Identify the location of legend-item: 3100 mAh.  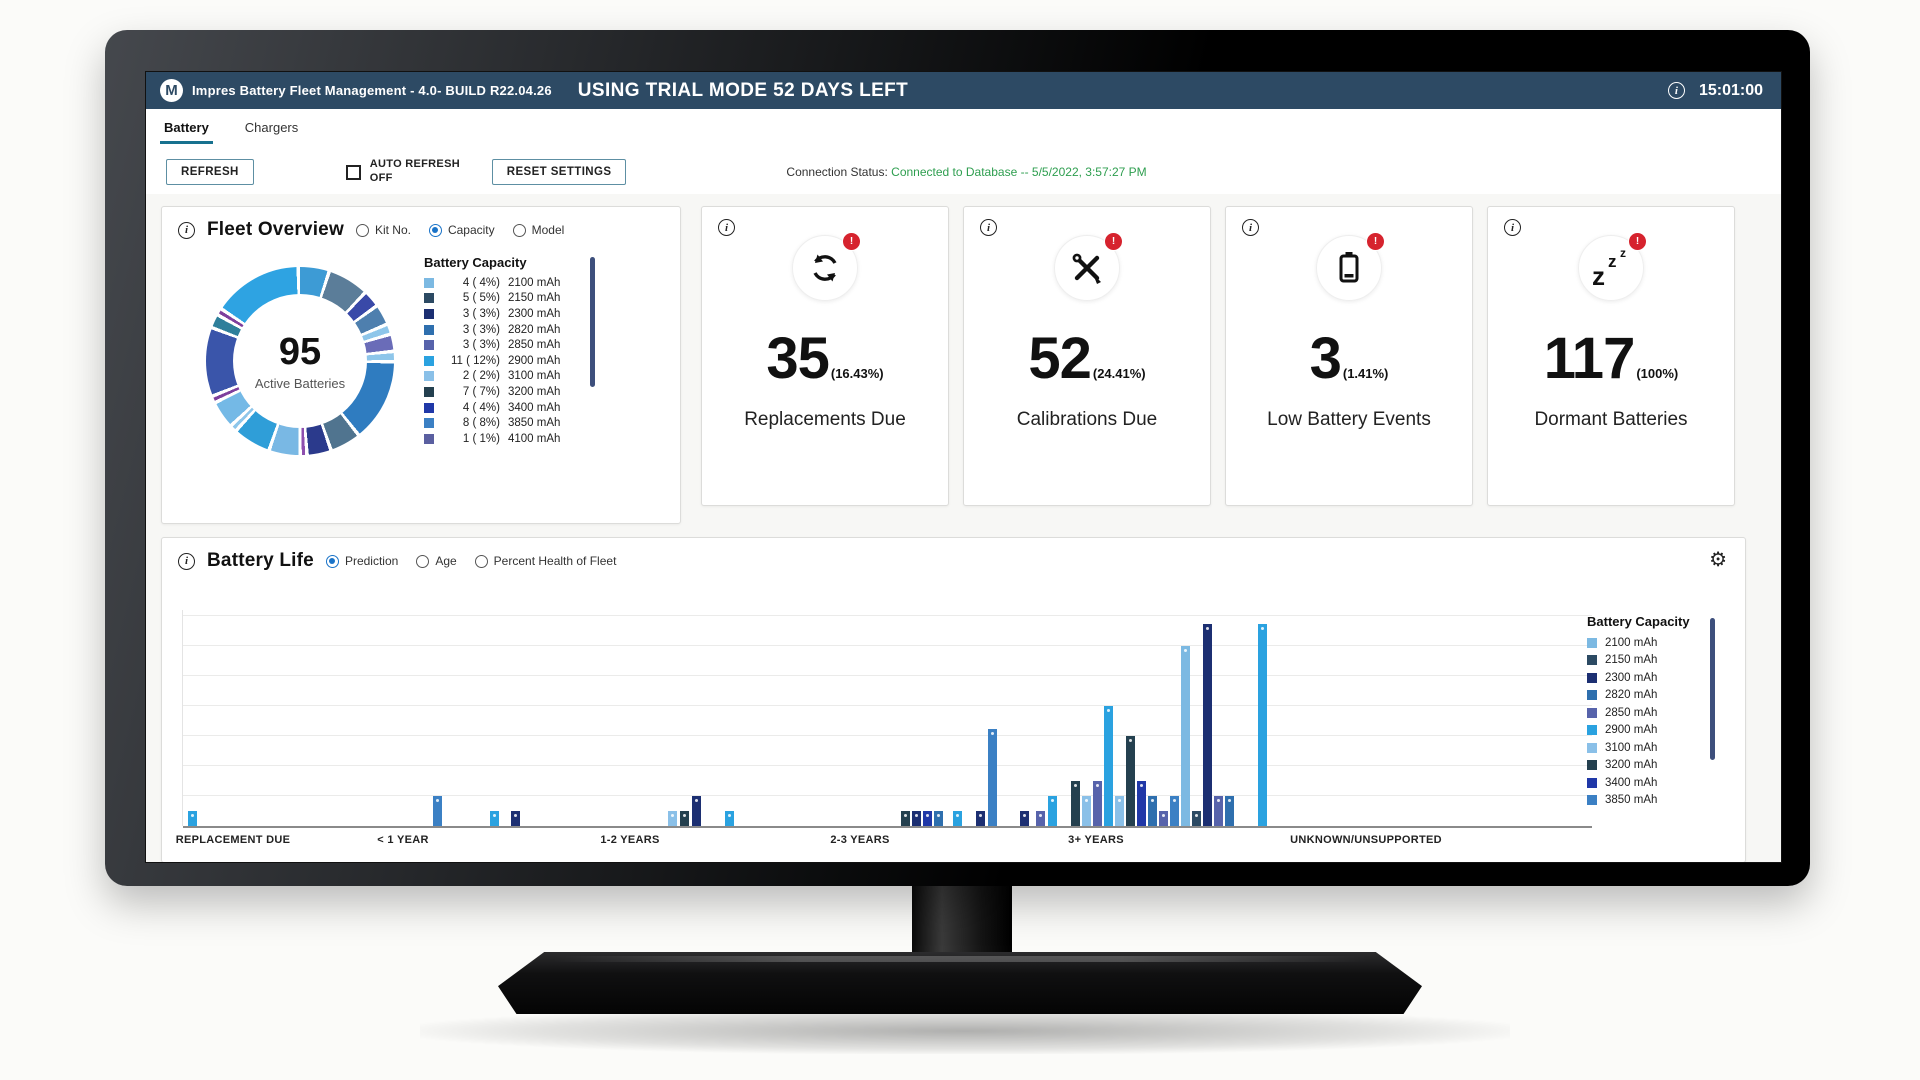
(1652, 748).